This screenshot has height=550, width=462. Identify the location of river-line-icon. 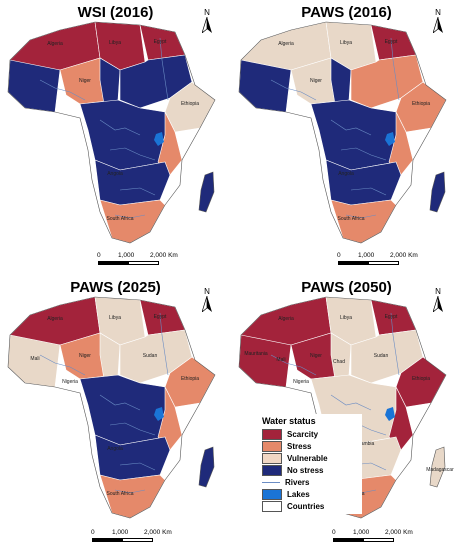
(271, 482).